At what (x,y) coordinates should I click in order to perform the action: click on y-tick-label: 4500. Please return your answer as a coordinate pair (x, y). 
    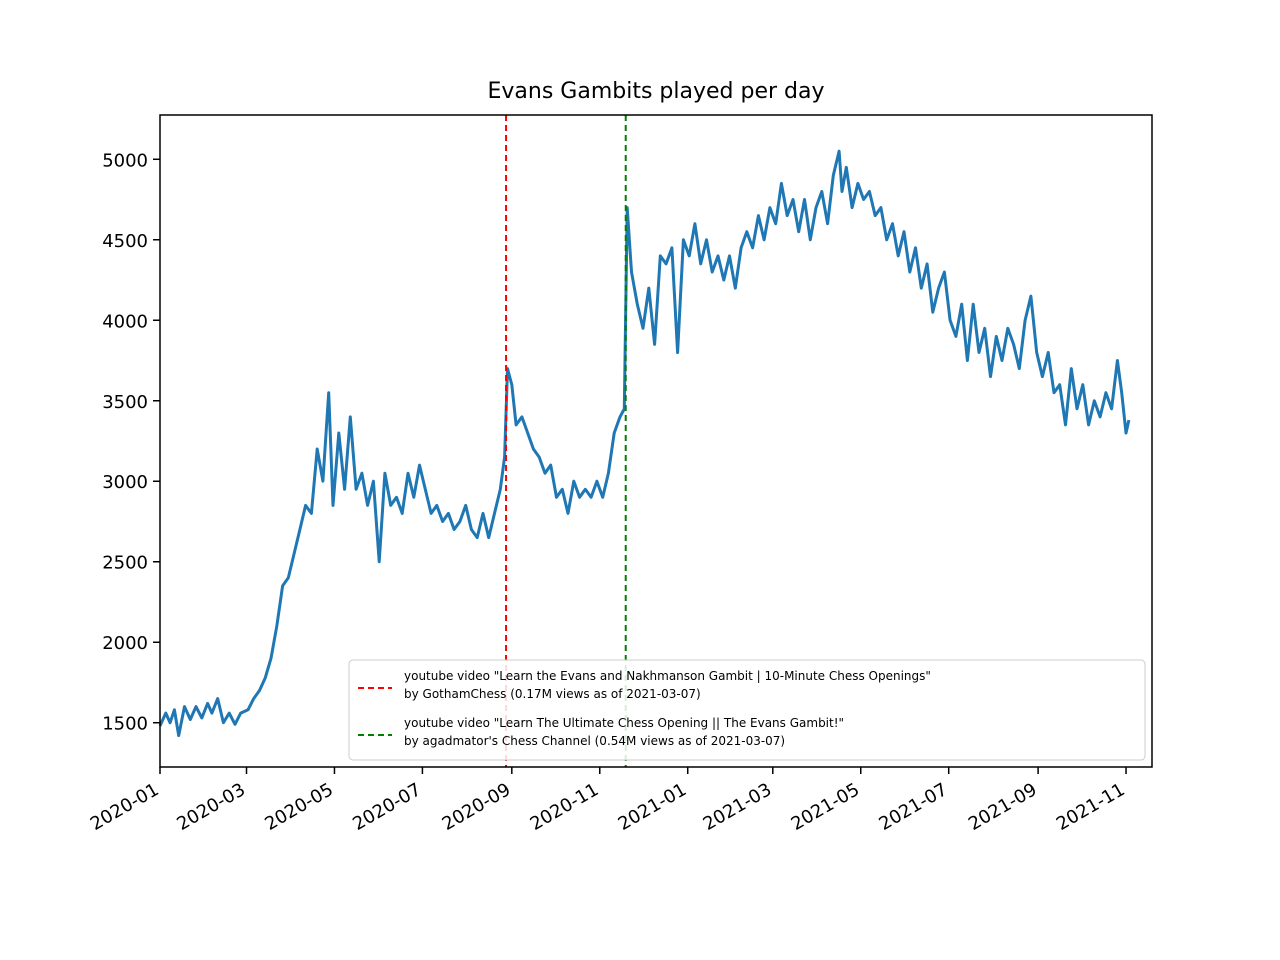
    Looking at the image, I should click on (125, 241).